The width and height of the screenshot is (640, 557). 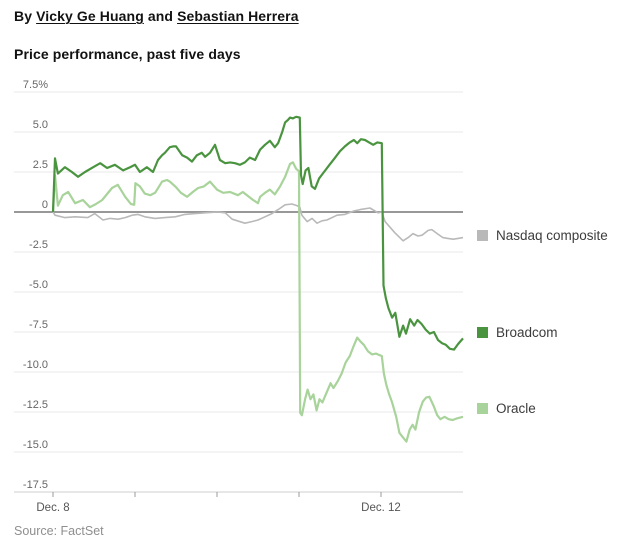 I want to click on legend-label-oracle: Oracle, so click(x=516, y=408).